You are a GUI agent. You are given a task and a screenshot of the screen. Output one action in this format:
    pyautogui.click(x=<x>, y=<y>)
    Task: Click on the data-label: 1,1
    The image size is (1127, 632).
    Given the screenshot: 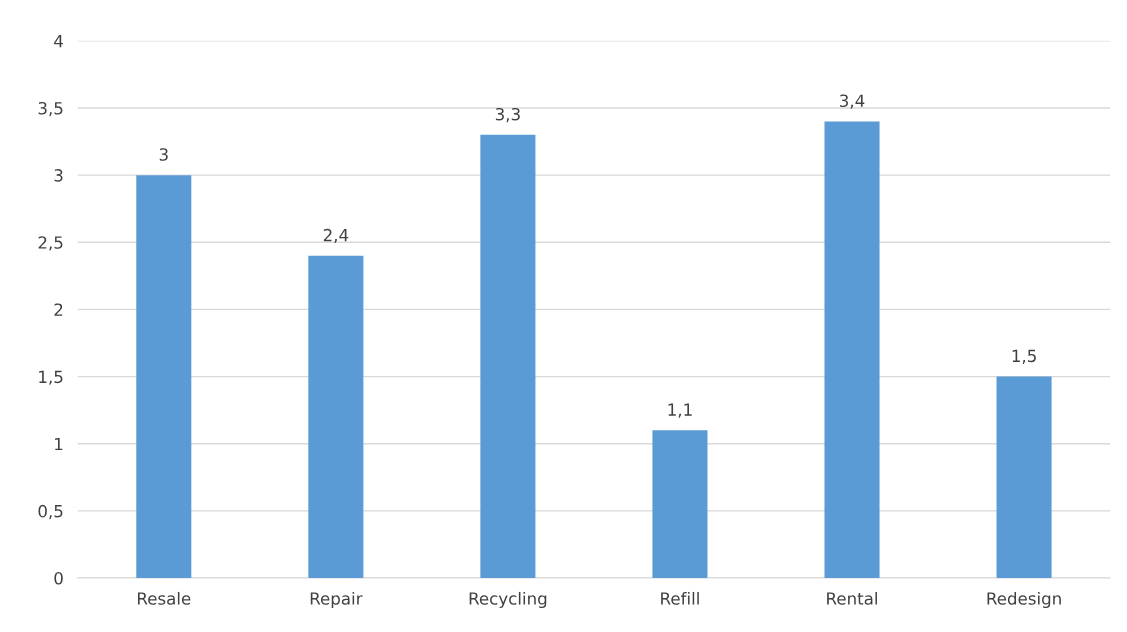 What is the action you would take?
    pyautogui.click(x=680, y=410)
    